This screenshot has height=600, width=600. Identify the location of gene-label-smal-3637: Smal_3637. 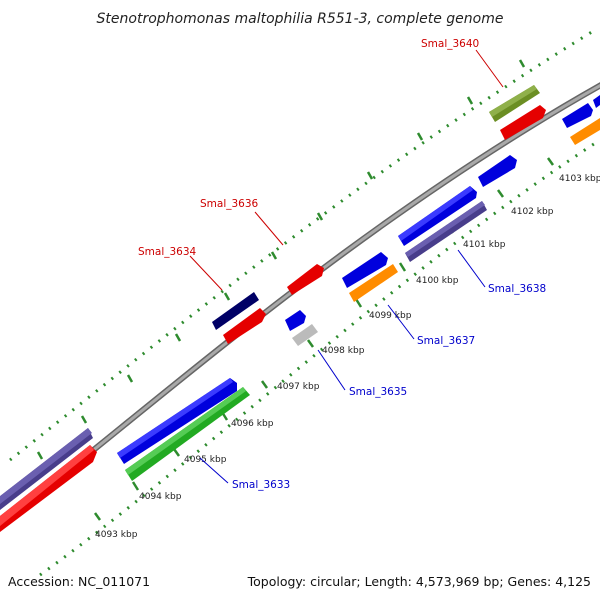
(446, 341).